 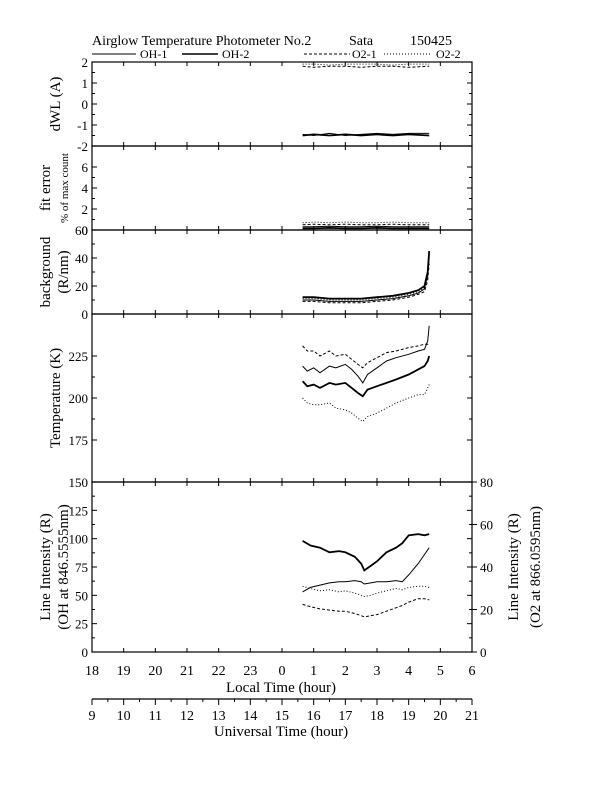 What do you see at coordinates (81, 258) in the screenshot?
I see `y-tick-label: 40` at bounding box center [81, 258].